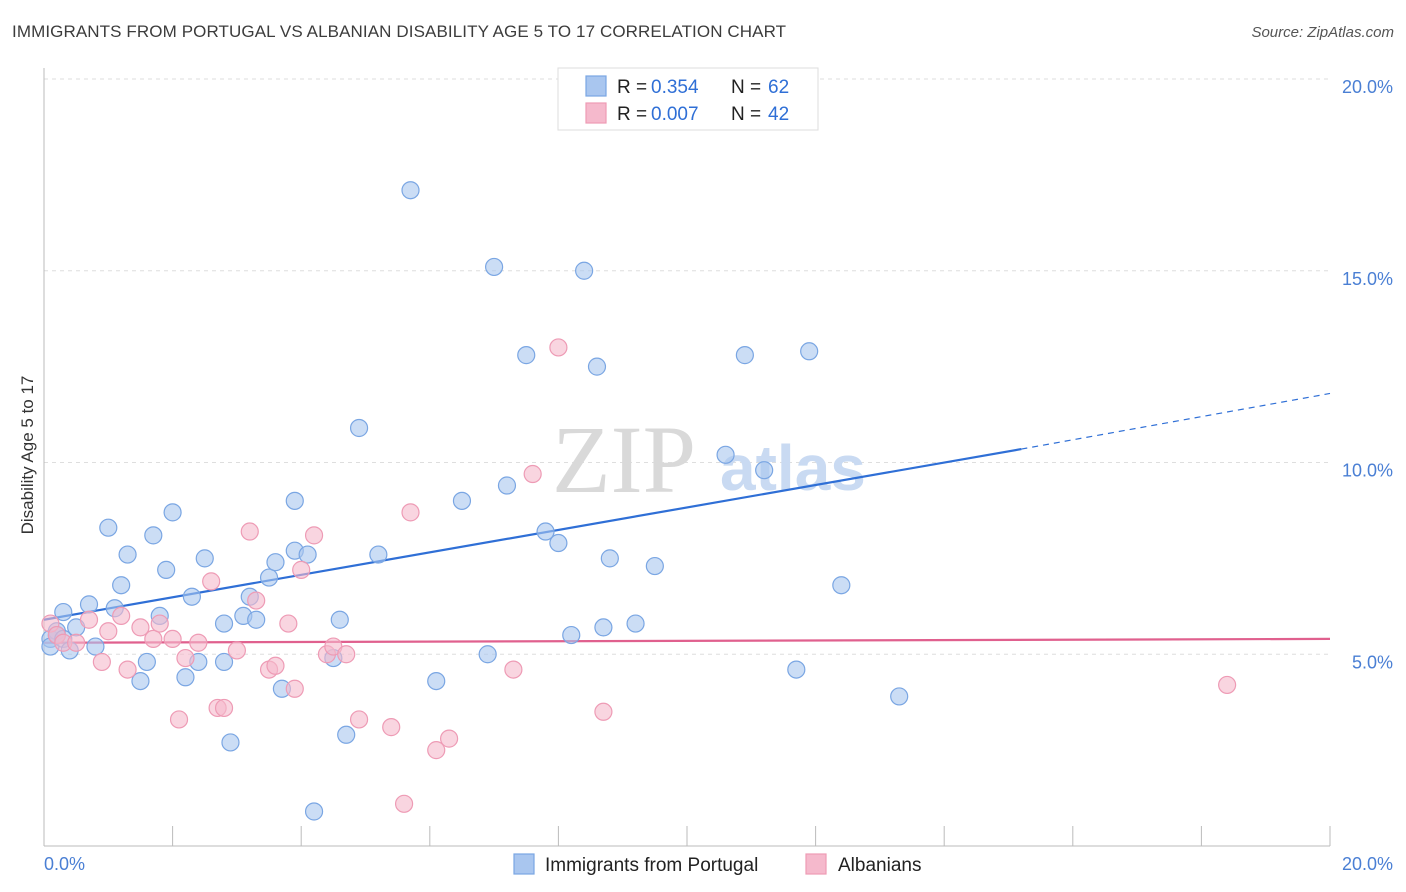 Image resolution: width=1406 pixels, height=892 pixels. I want to click on bottom-legend-swatch-portugal, so click(524, 864).